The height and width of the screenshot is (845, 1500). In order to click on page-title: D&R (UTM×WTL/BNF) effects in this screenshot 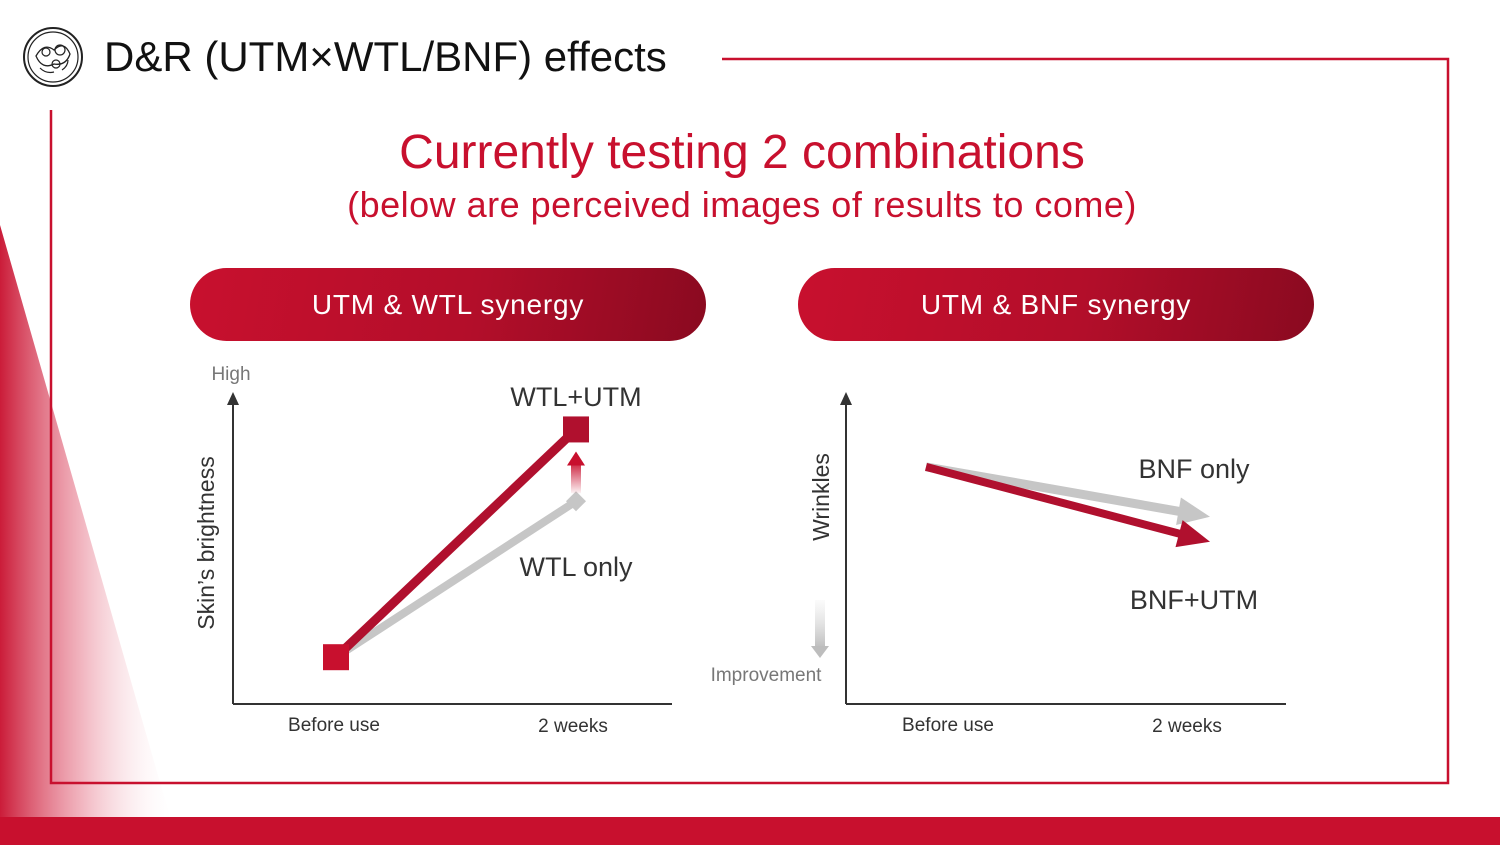, I will do `click(385, 56)`.